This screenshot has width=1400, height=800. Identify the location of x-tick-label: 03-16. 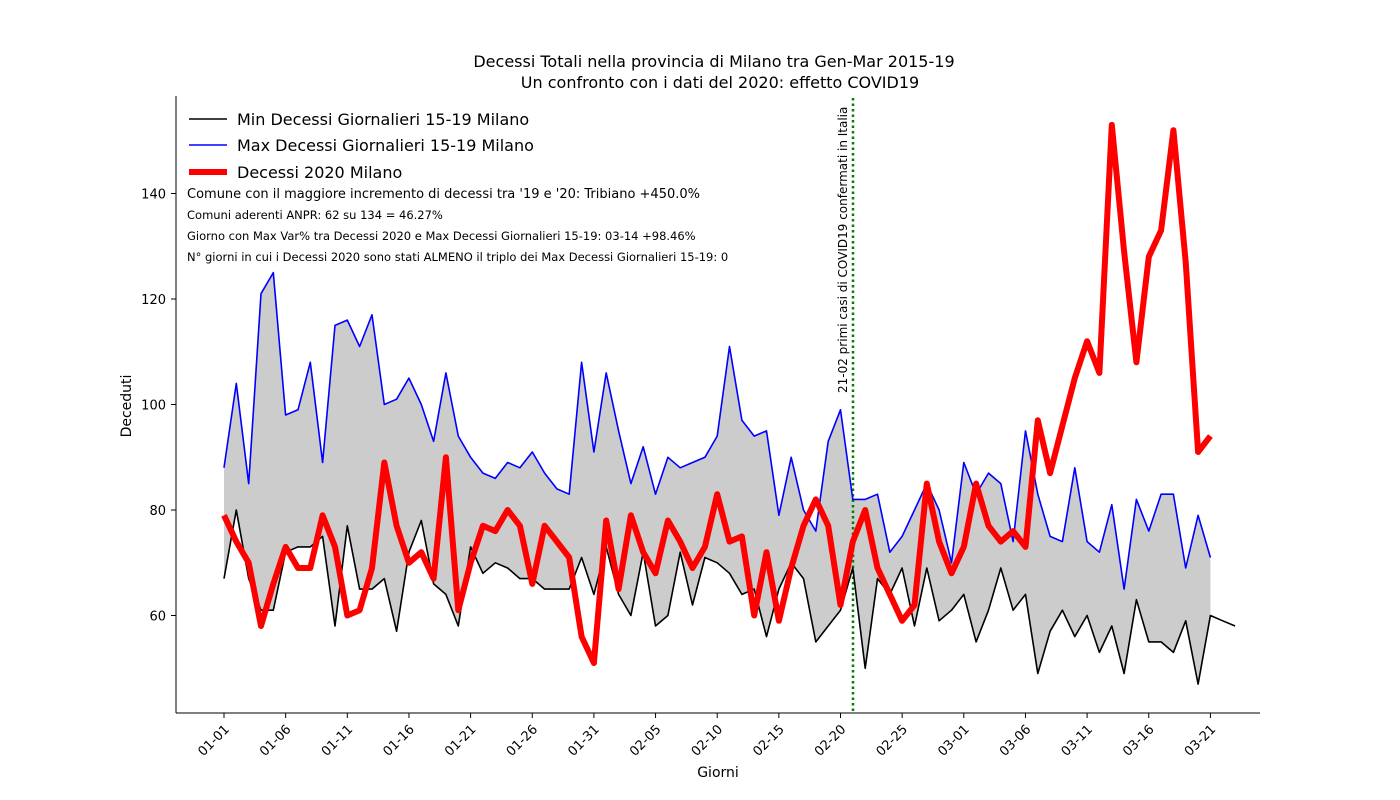
(1138, 740).